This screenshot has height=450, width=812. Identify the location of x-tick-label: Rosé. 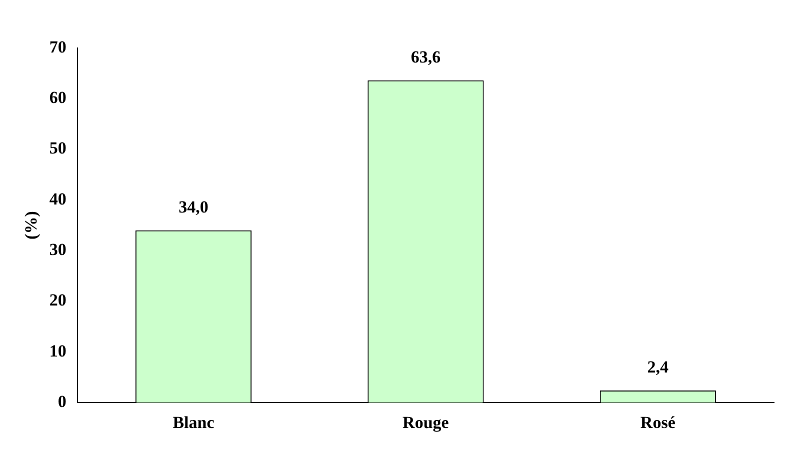
(658, 422).